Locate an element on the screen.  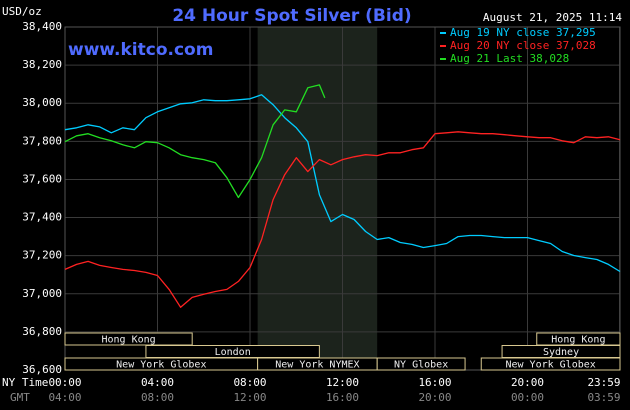
x-tick-label: 00:00 is located at coordinates (64, 382).